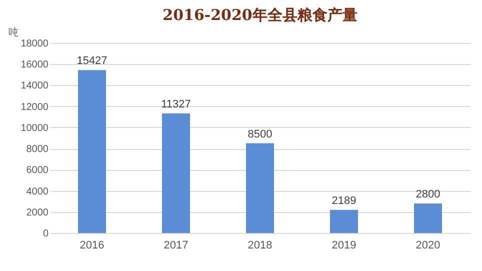 This screenshot has width=482, height=271. Describe the element at coordinates (428, 194) in the screenshot. I see `data-label: 2800` at that location.